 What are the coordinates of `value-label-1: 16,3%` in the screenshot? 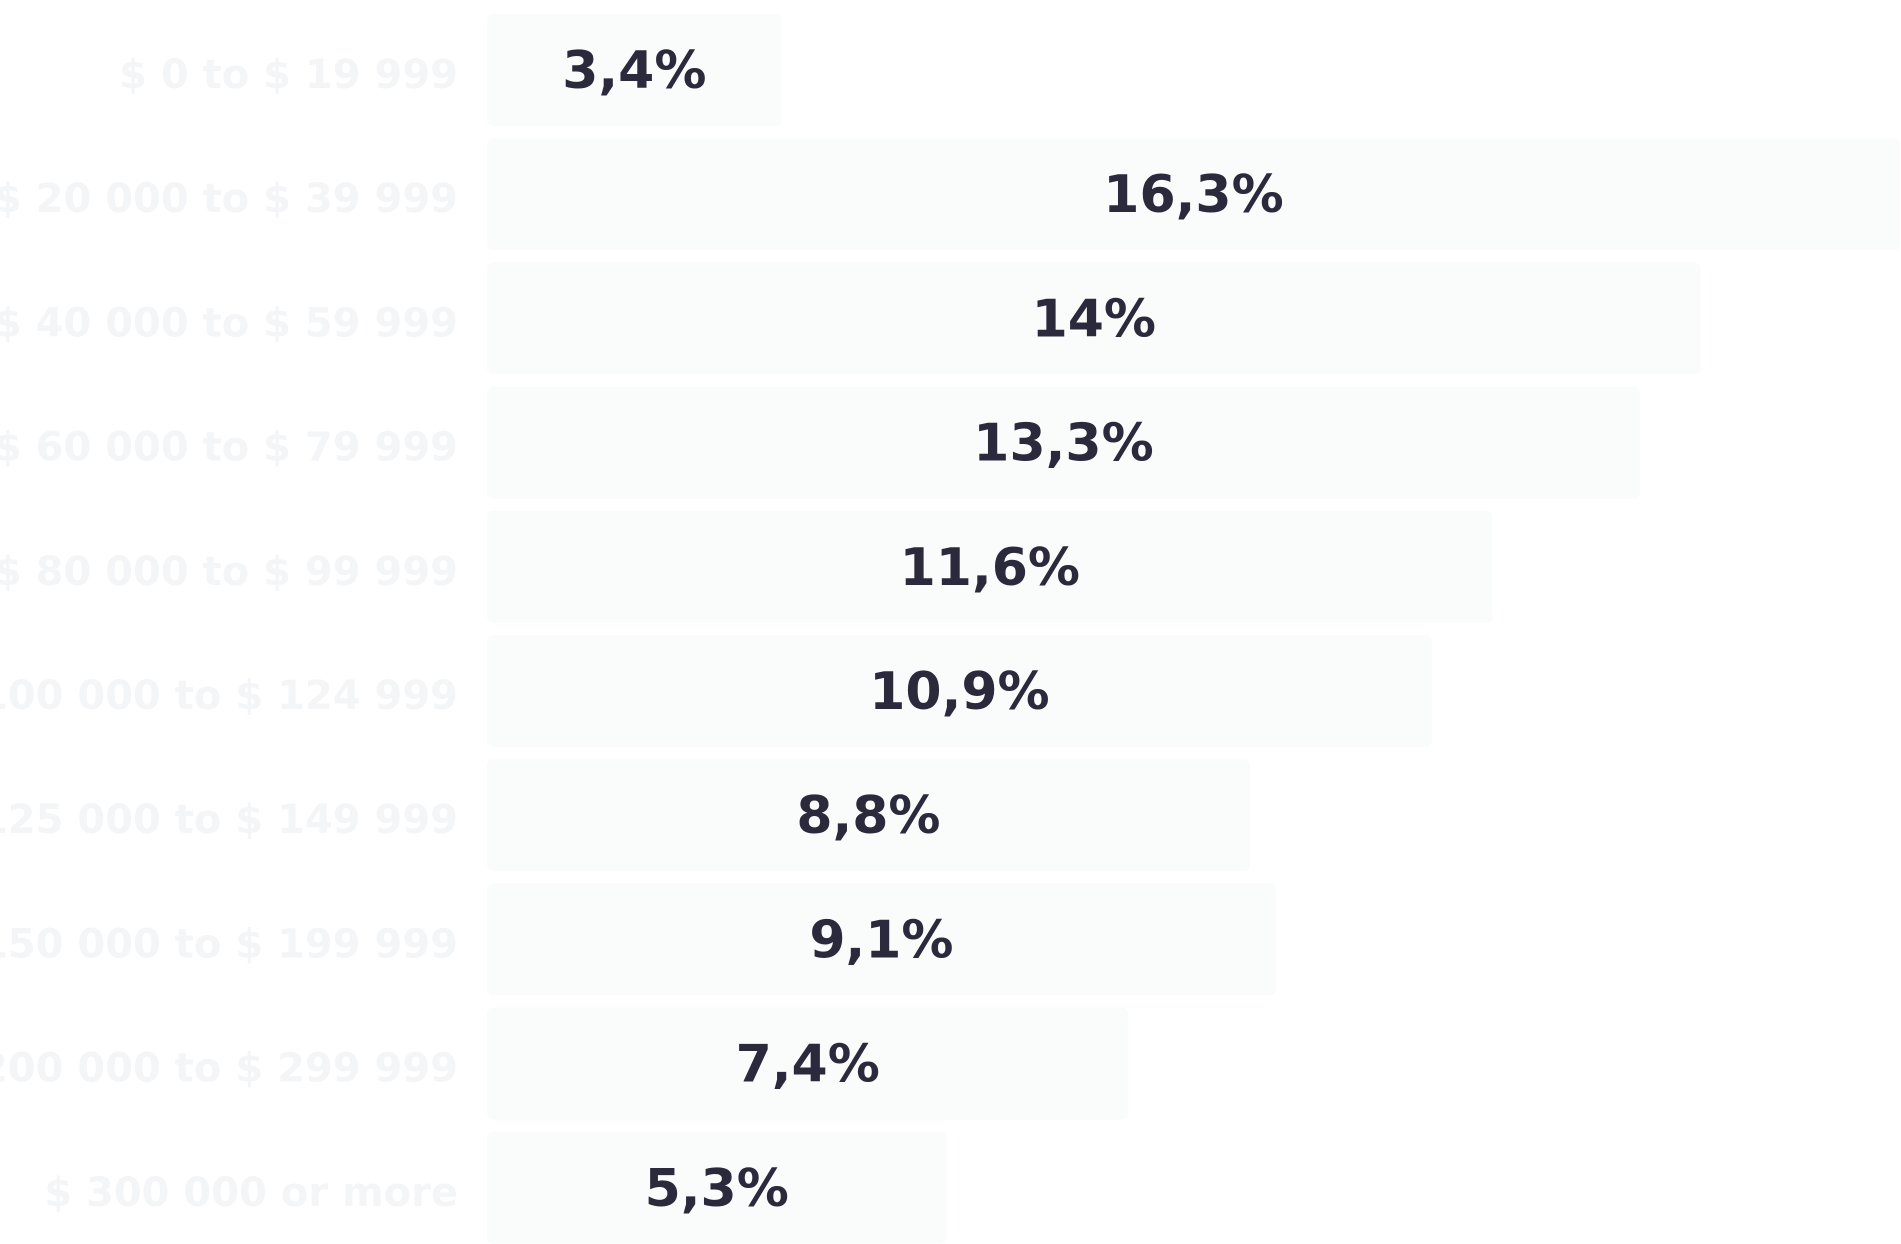 It's located at (1193, 195).